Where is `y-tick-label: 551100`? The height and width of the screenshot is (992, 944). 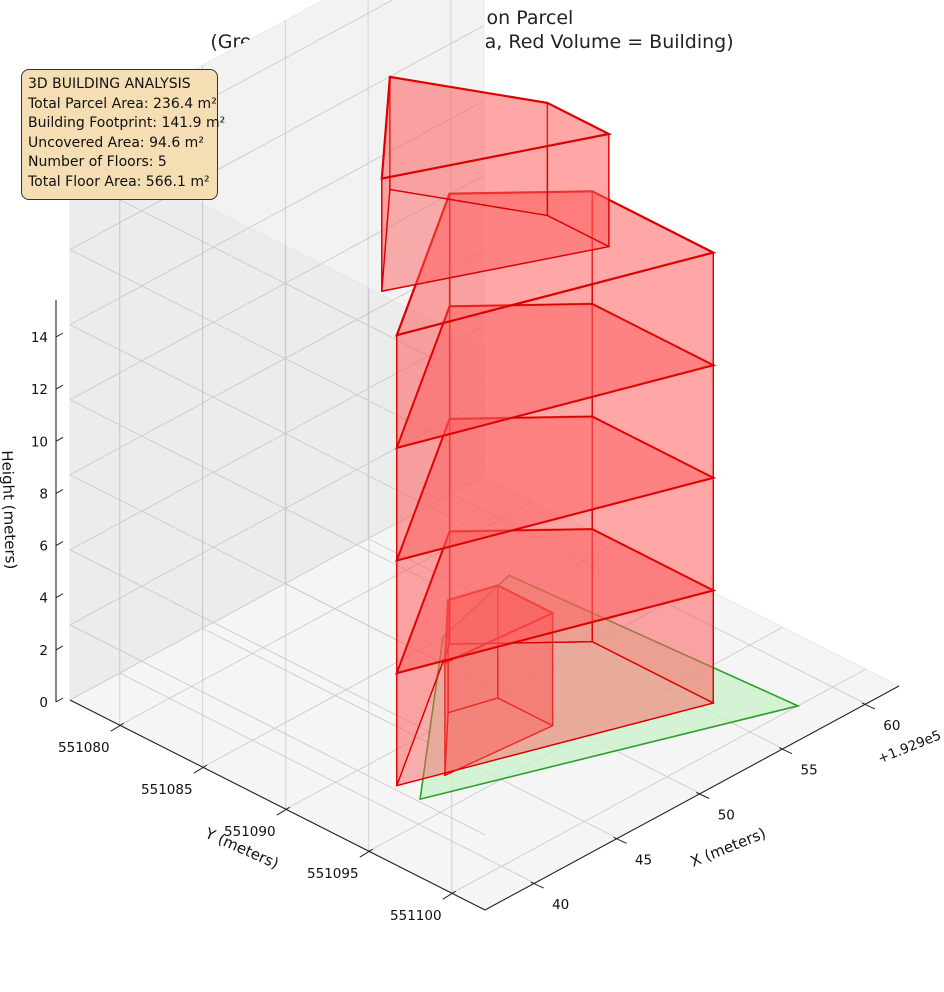 y-tick-label: 551100 is located at coordinates (416, 916).